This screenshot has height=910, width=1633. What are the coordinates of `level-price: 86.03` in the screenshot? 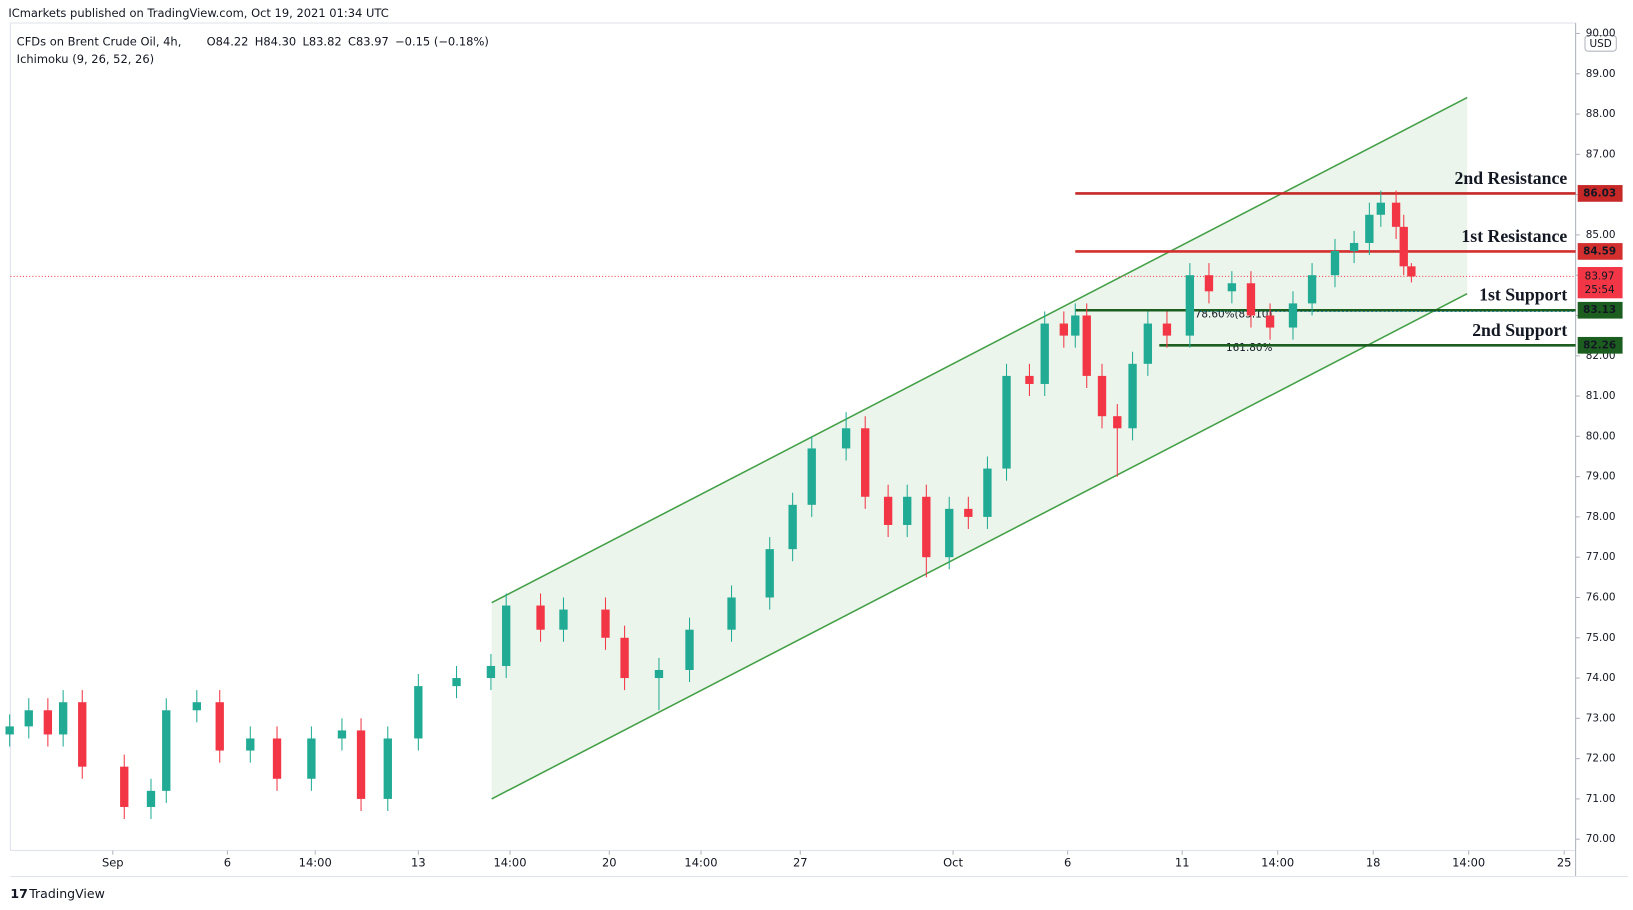 It's located at (1599, 193).